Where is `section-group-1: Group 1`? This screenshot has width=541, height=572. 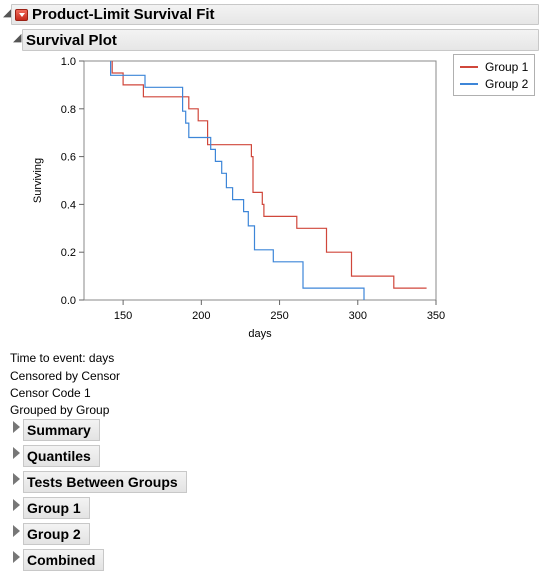
section-group-1: Group 1 is located at coordinates (56, 508).